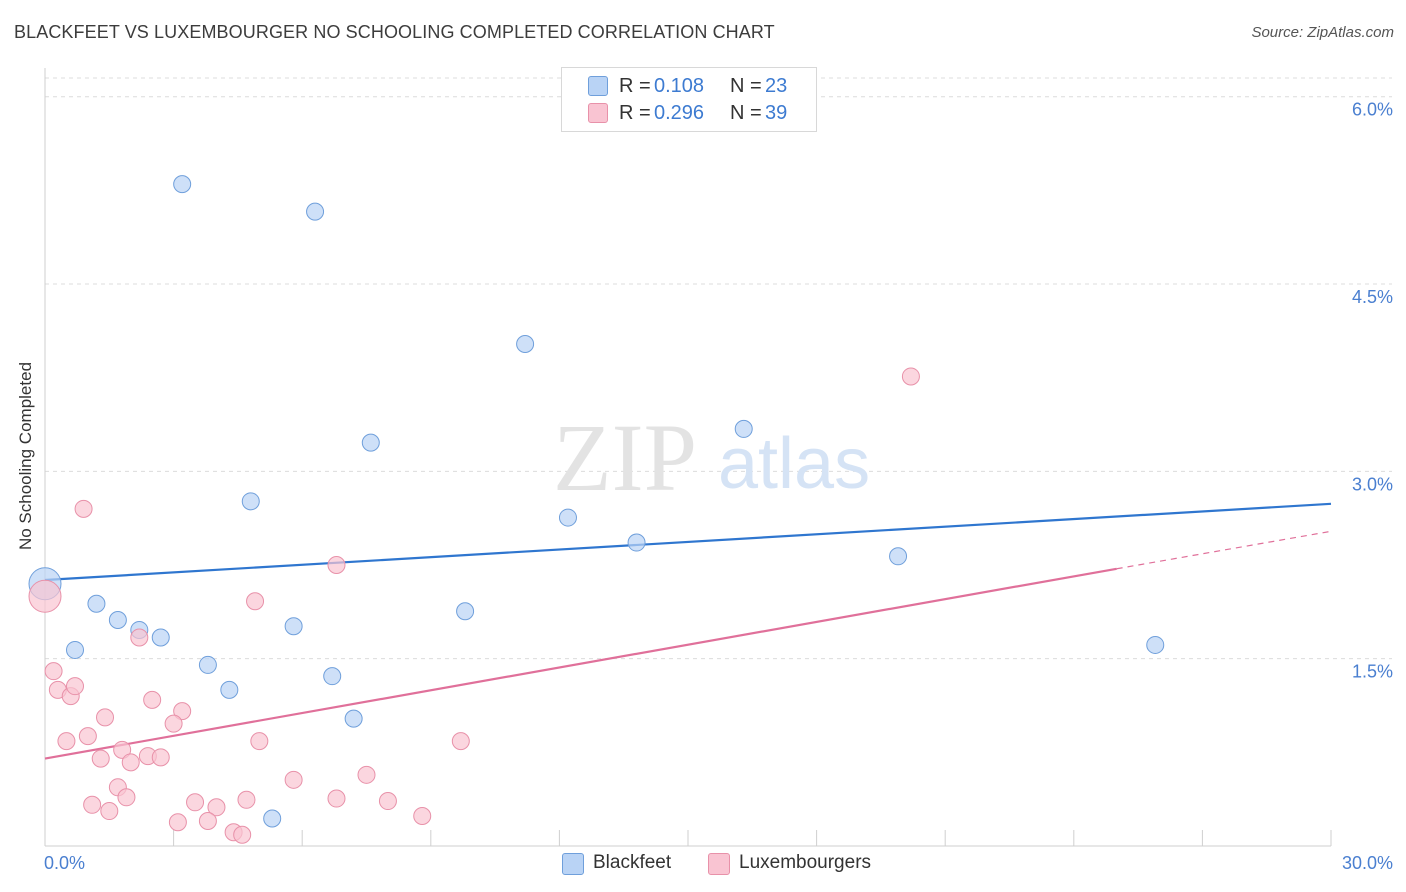  Describe the element at coordinates (689, 99) in the screenshot. I see `correlation-legend: R = 0.108 N = 23 R = 0.296 N = 39` at that location.